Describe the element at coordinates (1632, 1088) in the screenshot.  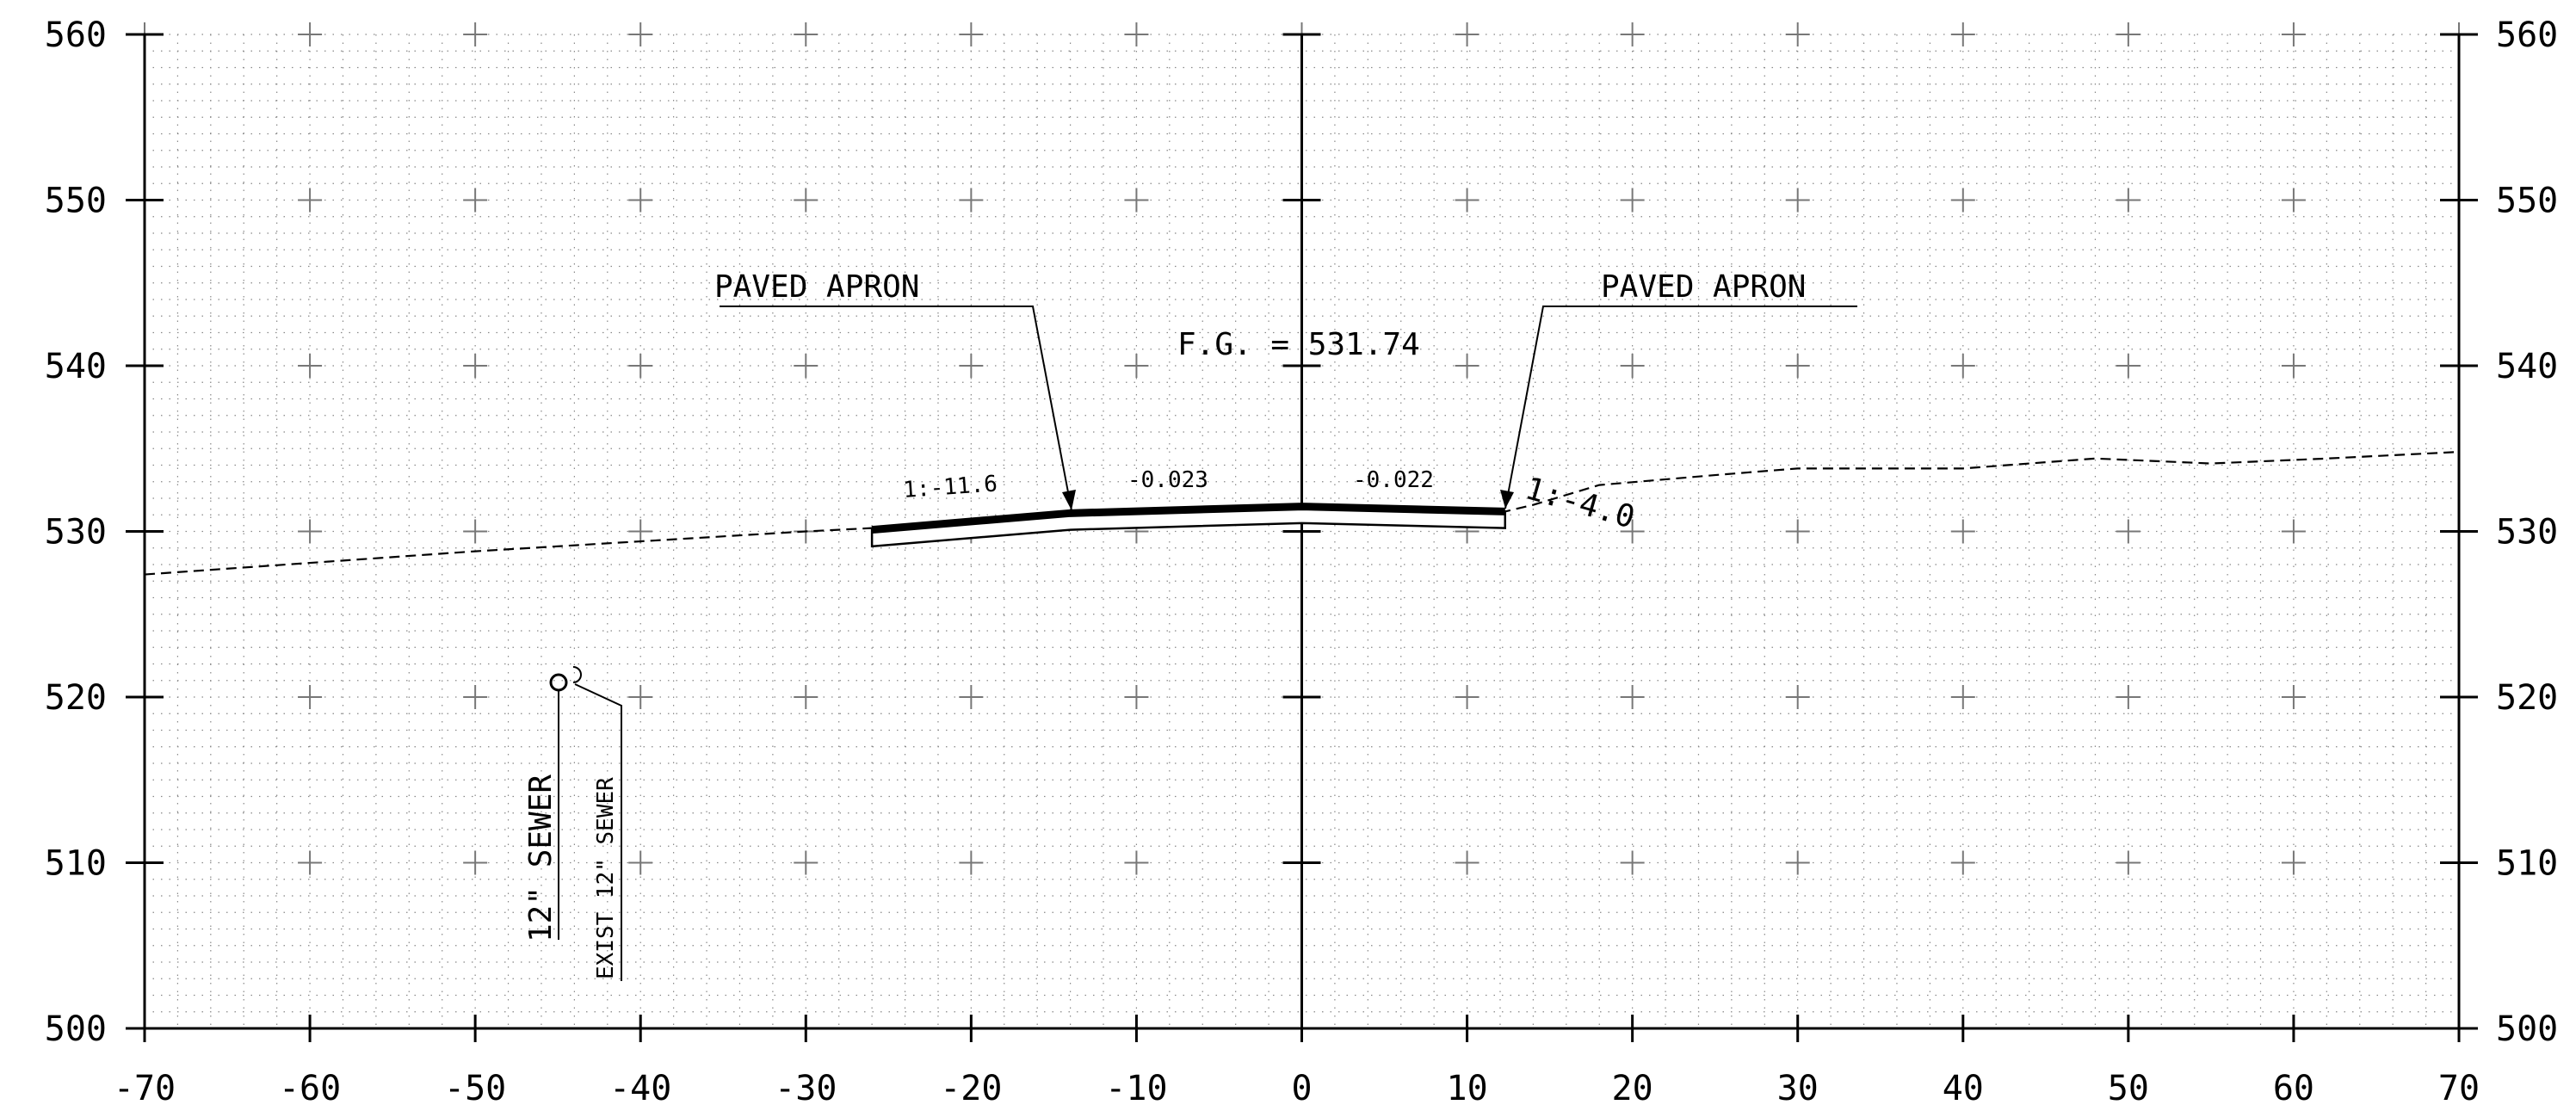
I see `x-tick-label: 20` at that location.